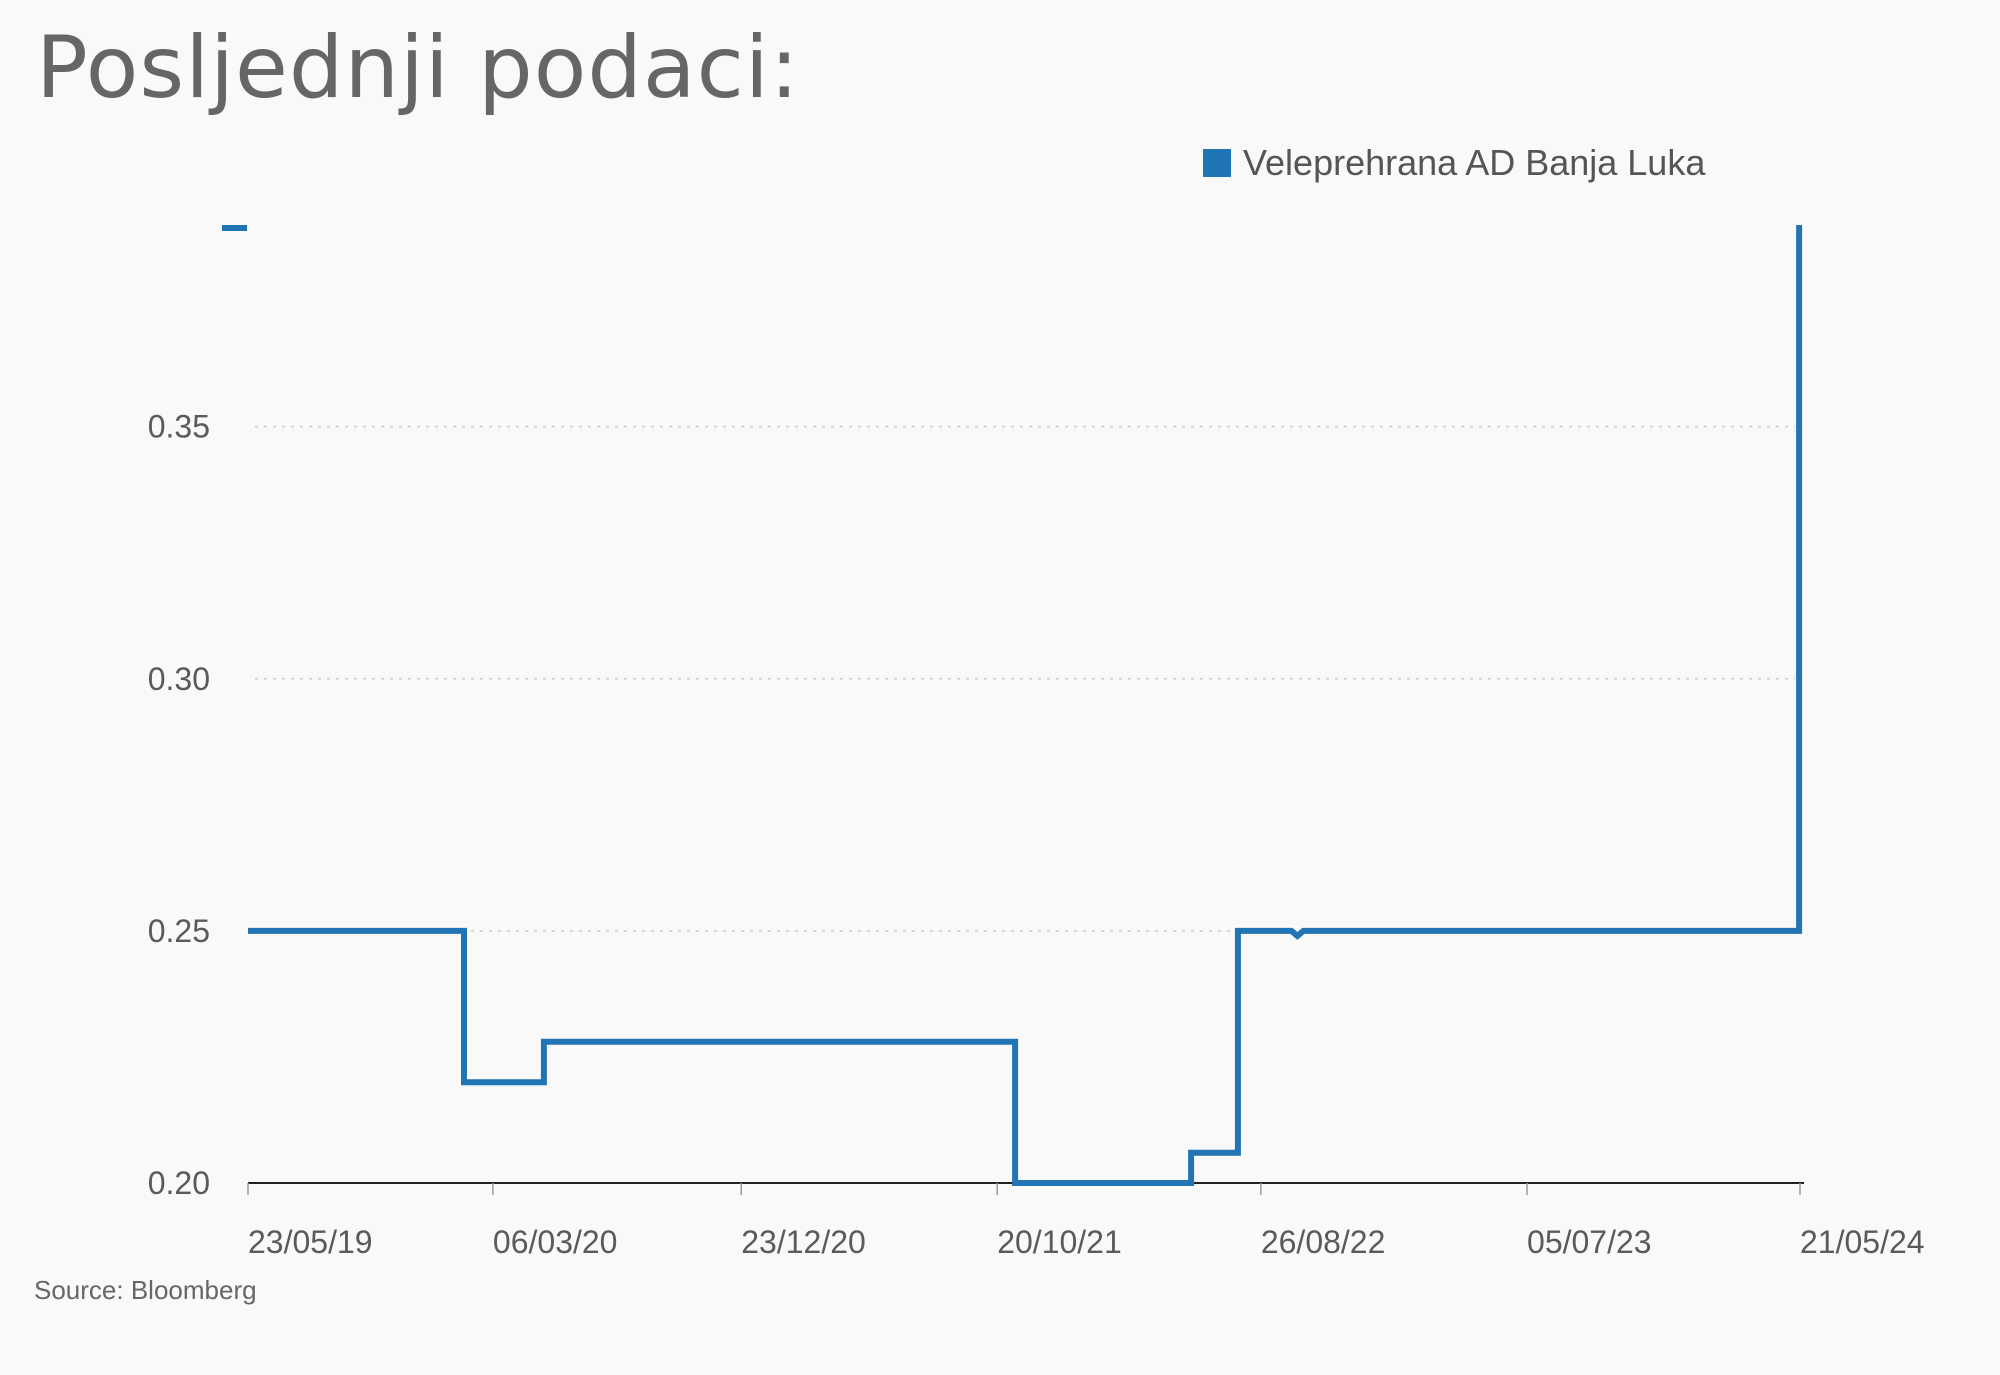 Image resolution: width=2000 pixels, height=1375 pixels. What do you see at coordinates (179, 427) in the screenshot?
I see `y-tick-label: 0.35` at bounding box center [179, 427].